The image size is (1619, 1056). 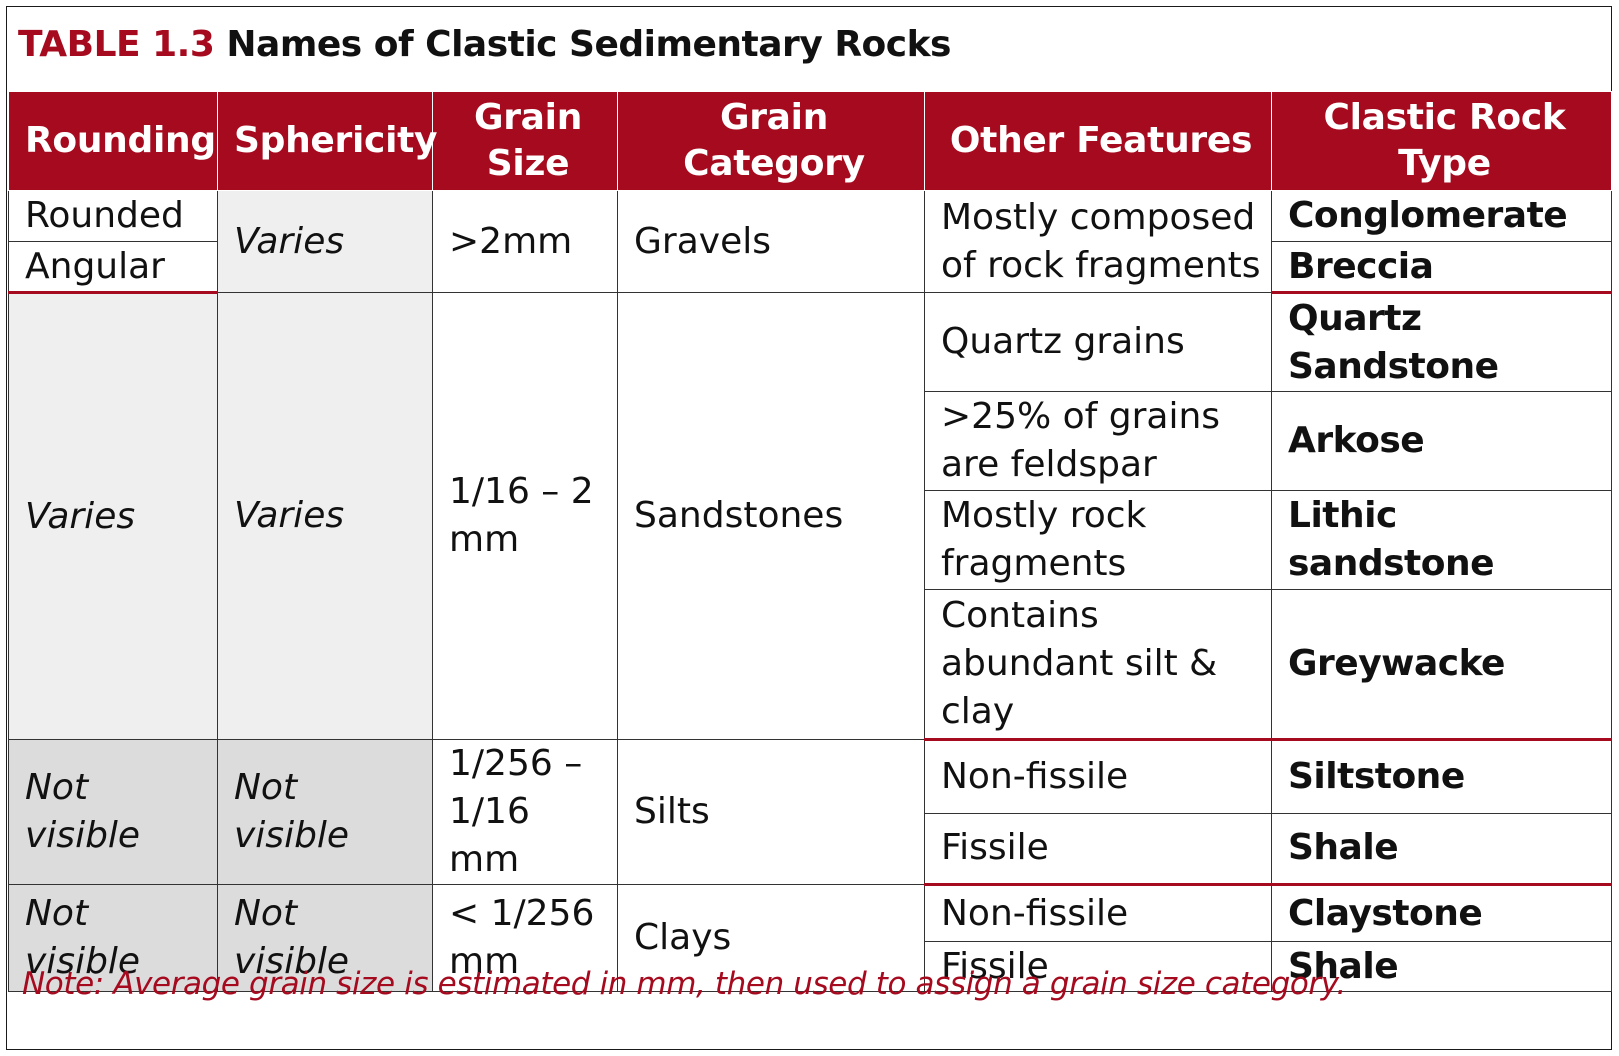 I want to click on table-caption: Names of Clastic Sedimentary Rocks, so click(x=588, y=44).